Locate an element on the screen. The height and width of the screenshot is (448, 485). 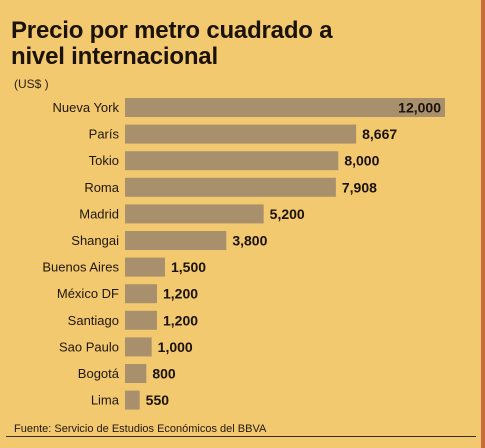
category-label: Shangai is located at coordinates (95, 240).